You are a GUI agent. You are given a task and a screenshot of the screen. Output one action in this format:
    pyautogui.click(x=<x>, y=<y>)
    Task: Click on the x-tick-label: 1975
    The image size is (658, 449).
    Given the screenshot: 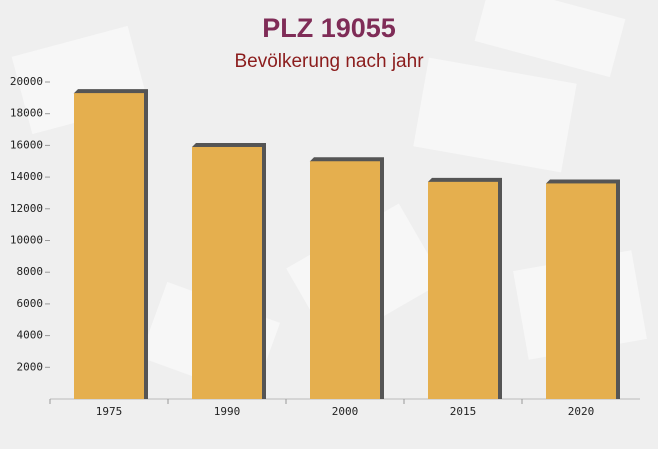 What is the action you would take?
    pyautogui.click(x=109, y=411)
    